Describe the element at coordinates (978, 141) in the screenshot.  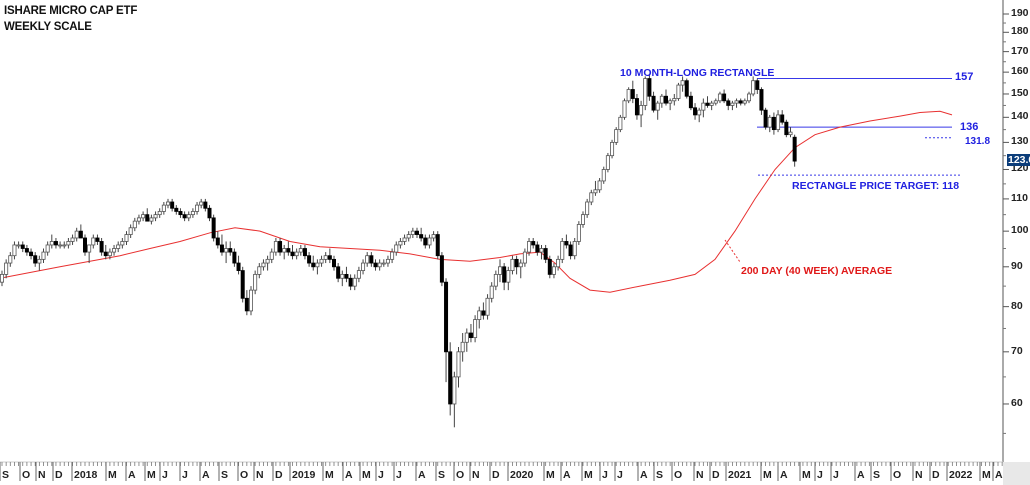
I see `recent-low-value: 131.8` at that location.